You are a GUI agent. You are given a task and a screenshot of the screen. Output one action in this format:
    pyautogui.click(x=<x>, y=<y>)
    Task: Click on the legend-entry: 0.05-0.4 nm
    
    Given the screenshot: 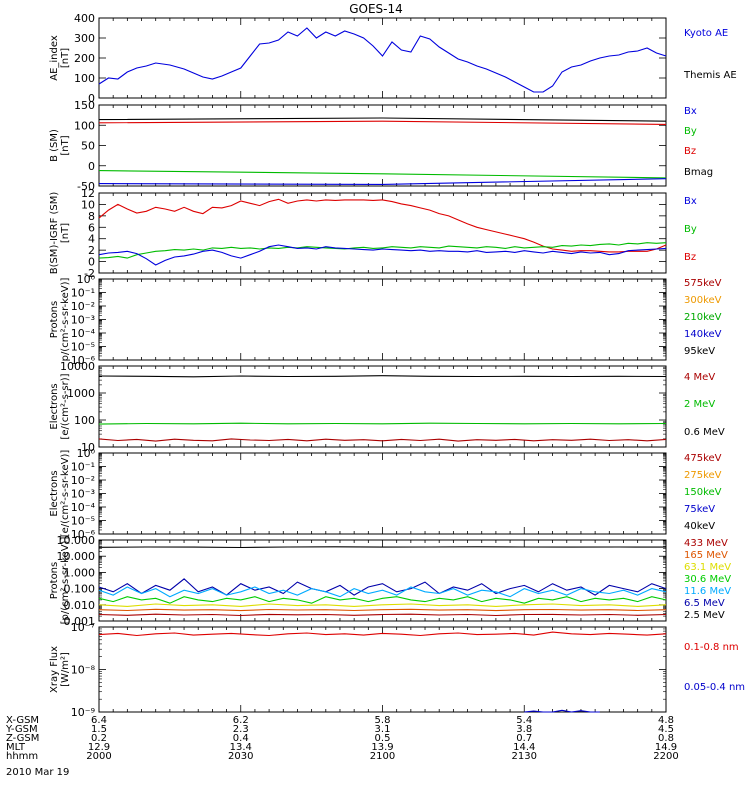 What is the action you would take?
    pyautogui.click(x=714, y=687)
    